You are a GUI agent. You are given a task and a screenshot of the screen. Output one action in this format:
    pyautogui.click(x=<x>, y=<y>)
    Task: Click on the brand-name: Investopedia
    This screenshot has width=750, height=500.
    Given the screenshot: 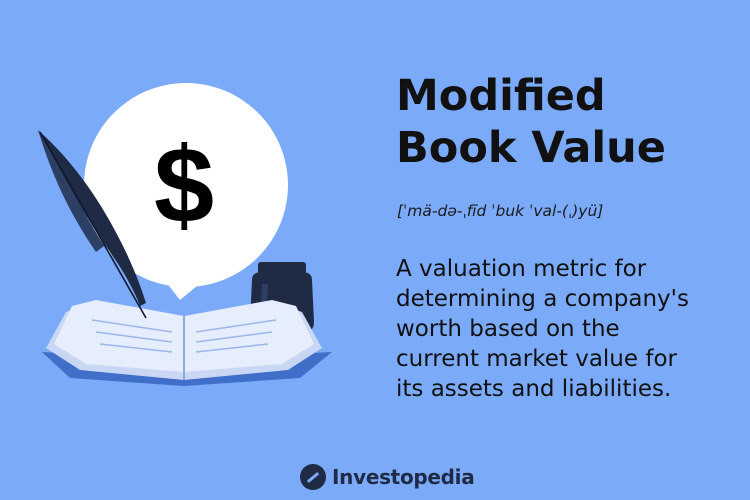 What is the action you would take?
    pyautogui.click(x=403, y=477)
    